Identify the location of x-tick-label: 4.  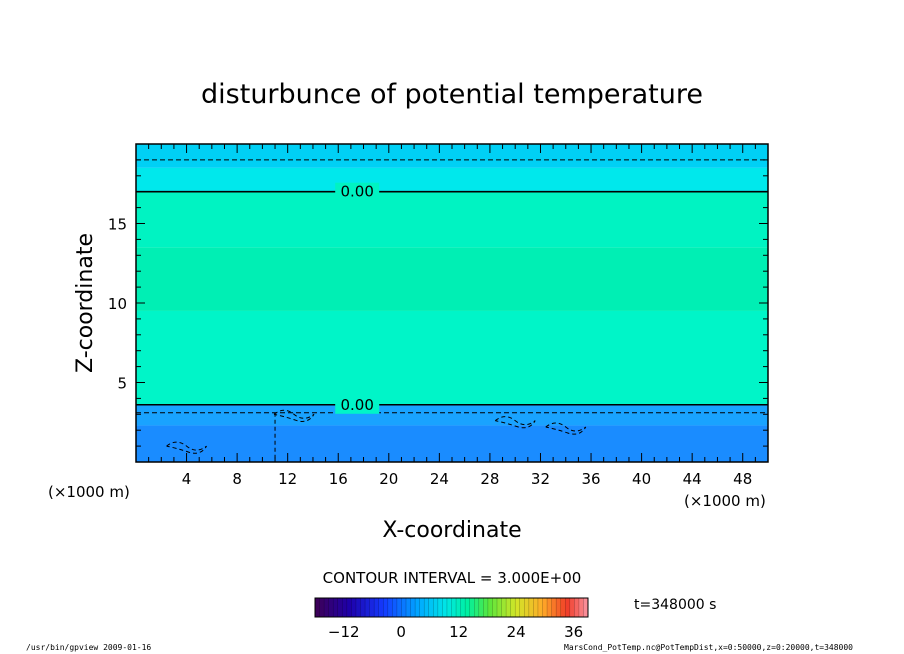
(187, 479).